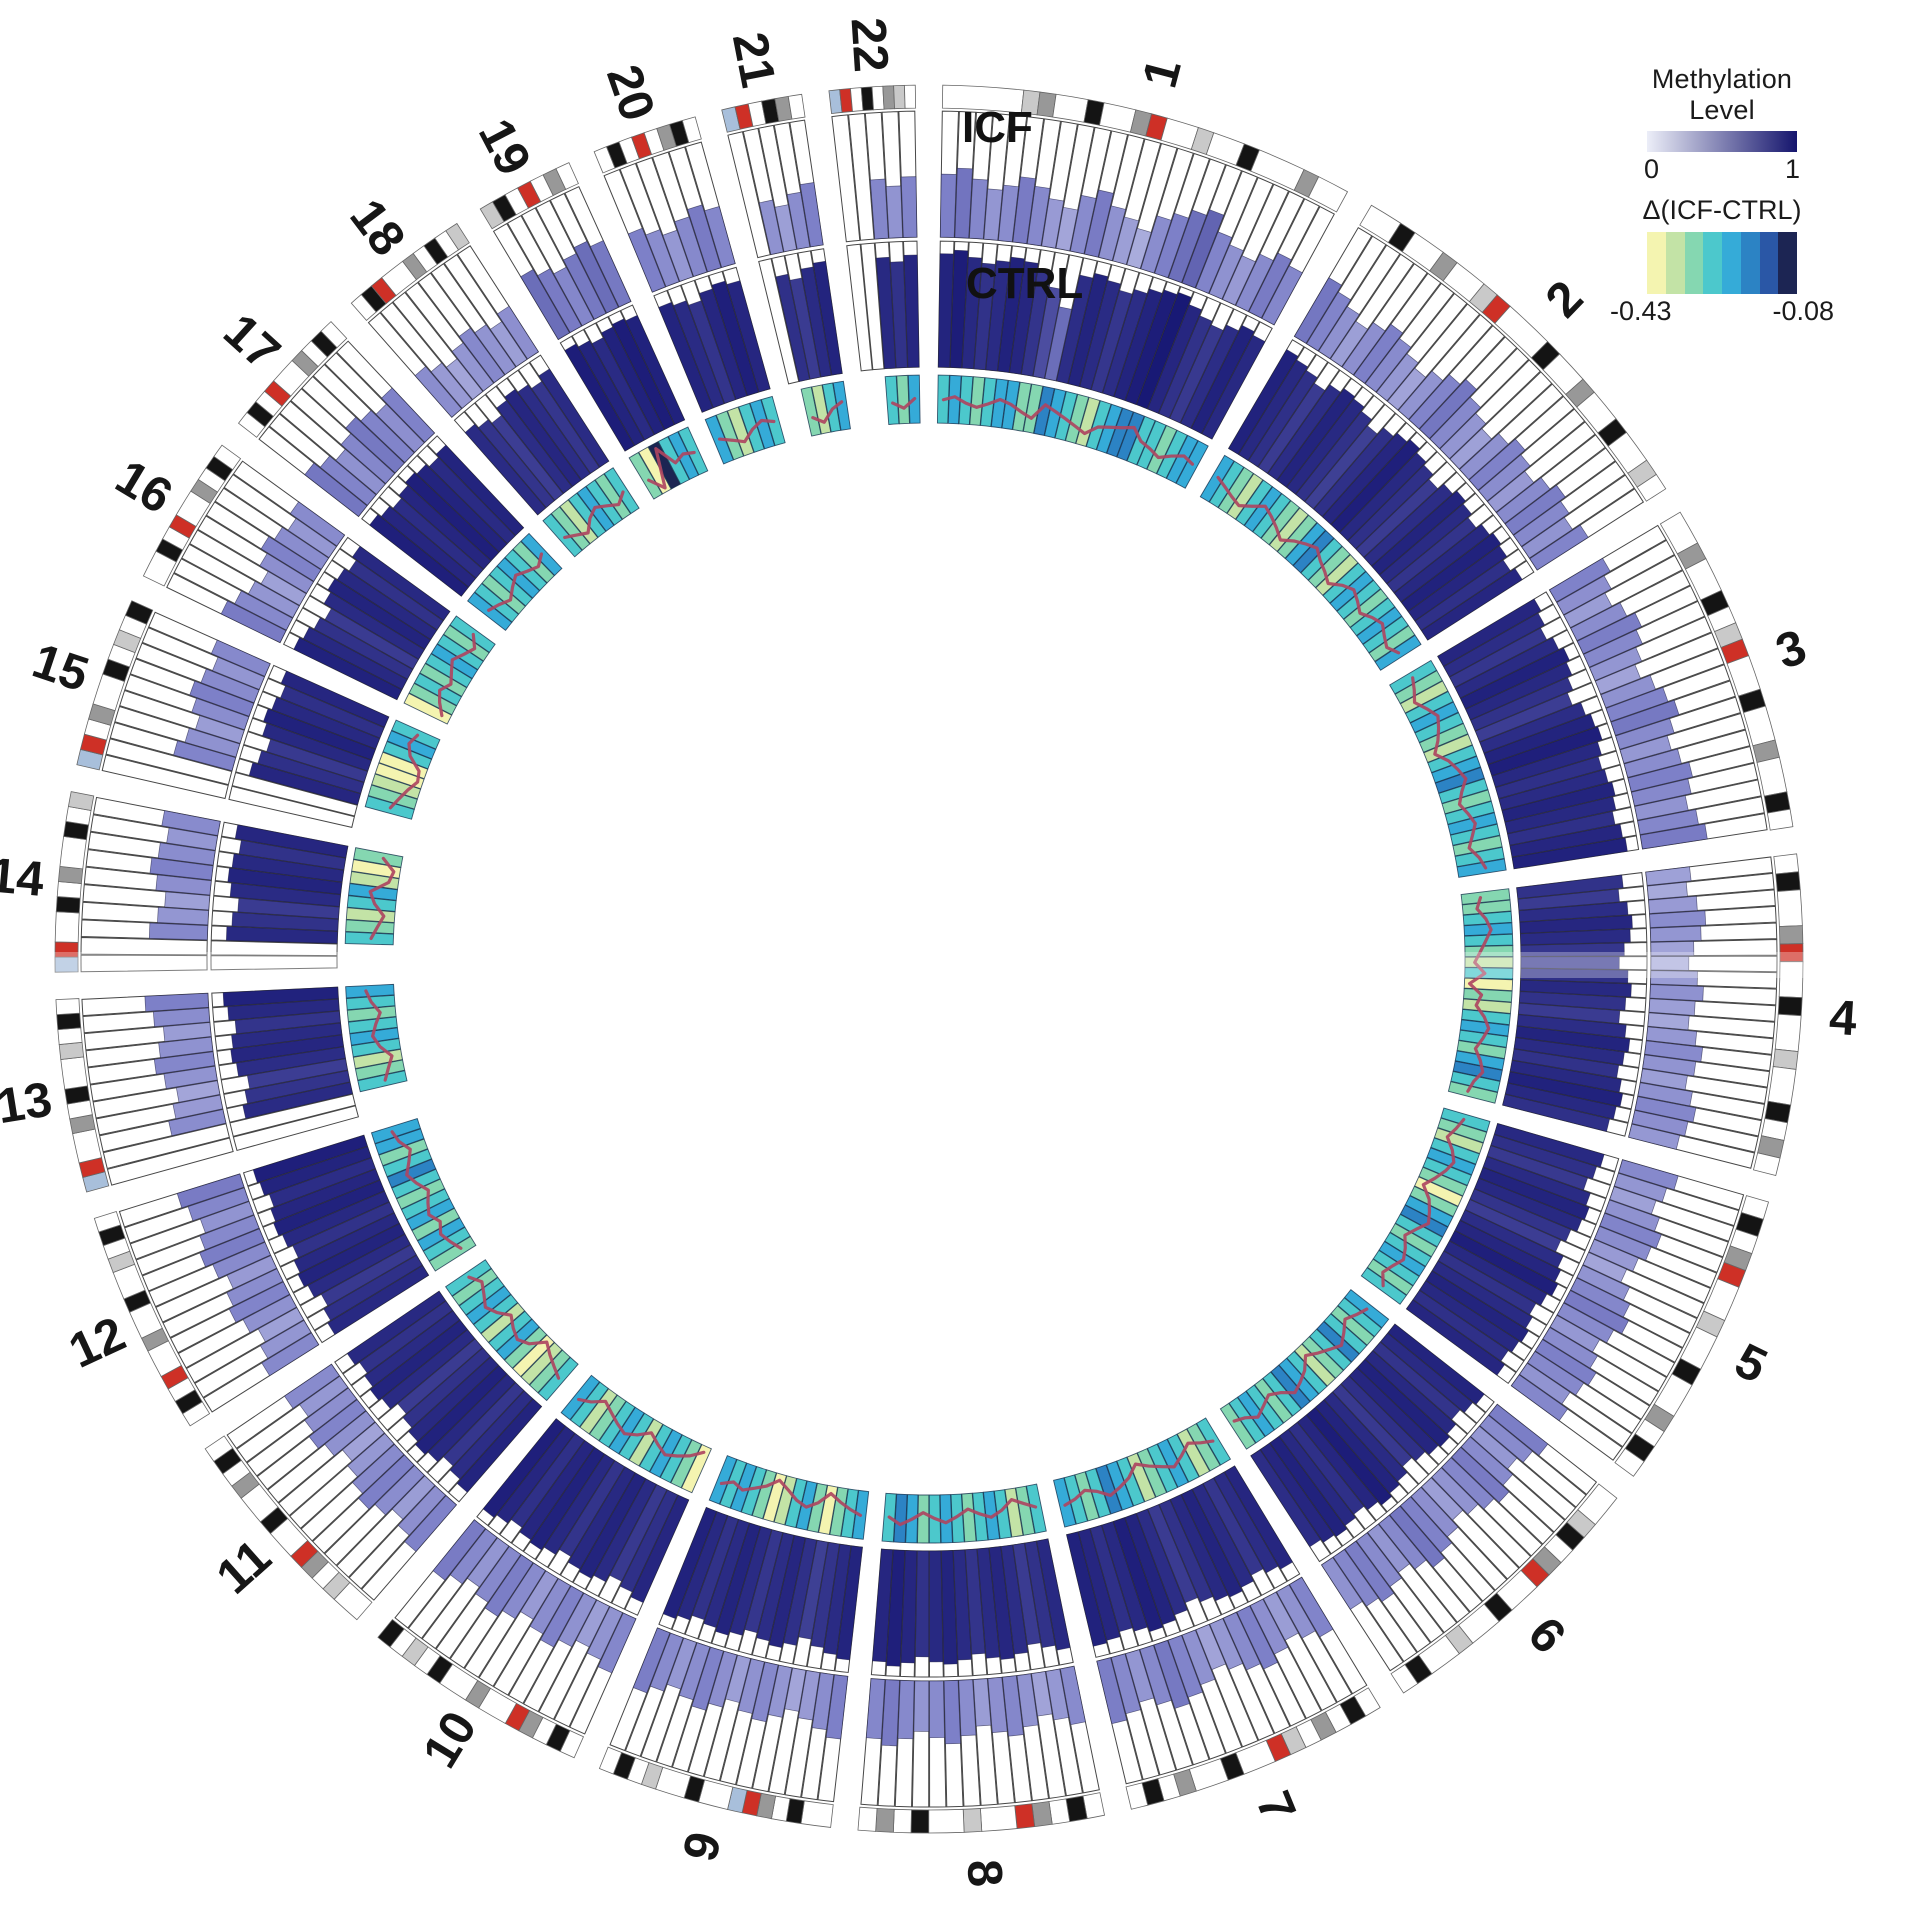  What do you see at coordinates (1418, 1491) in the screenshot?
I see `chromosome-group-6: 6` at bounding box center [1418, 1491].